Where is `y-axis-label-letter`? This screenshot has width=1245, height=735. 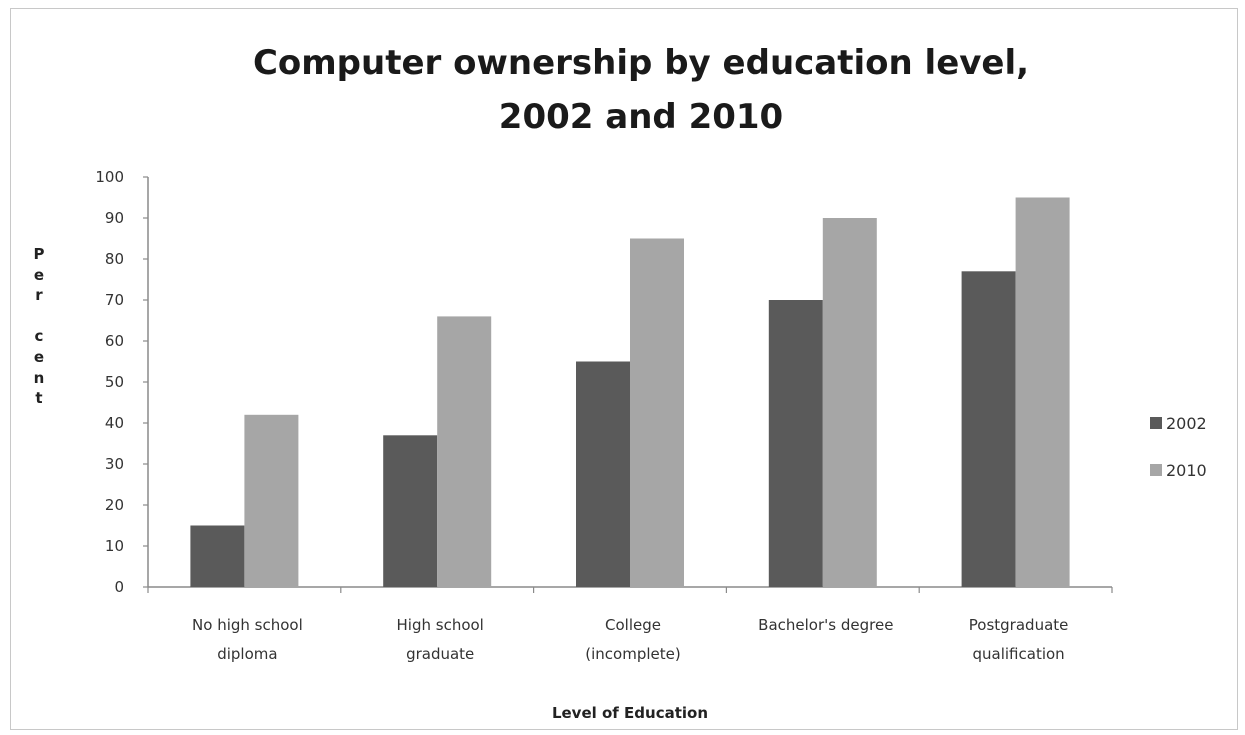
y-axis-label-letter is located at coordinates (39, 316).